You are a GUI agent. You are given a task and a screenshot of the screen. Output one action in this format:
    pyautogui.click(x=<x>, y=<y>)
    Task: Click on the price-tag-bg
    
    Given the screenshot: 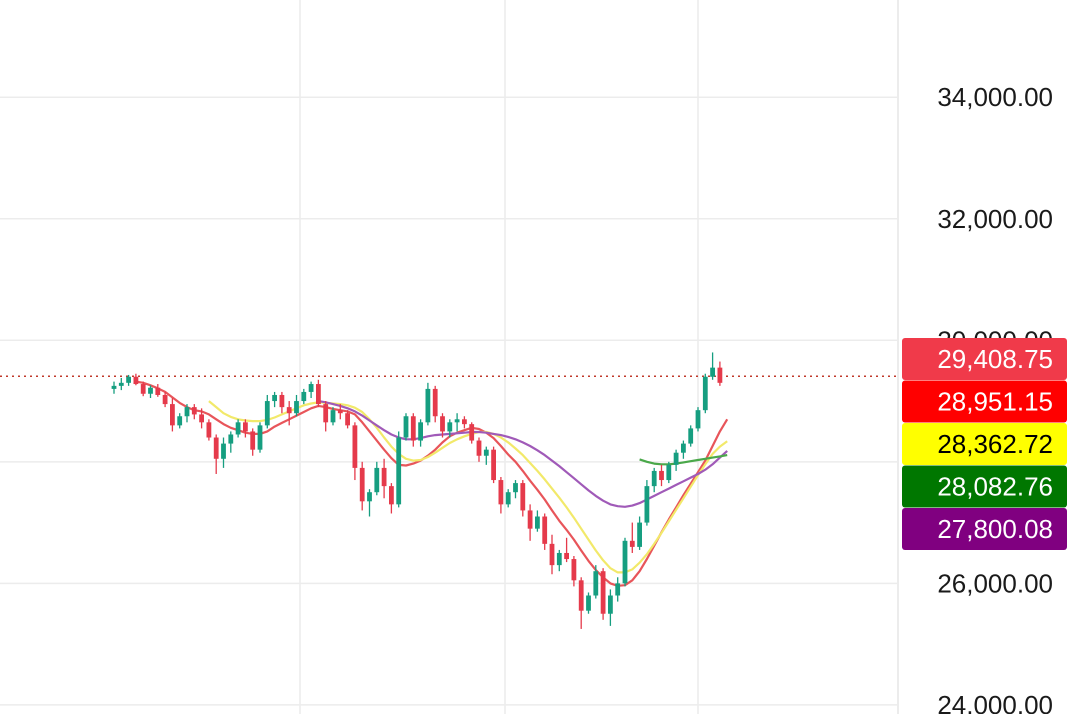 What is the action you would take?
    pyautogui.click(x=984, y=529)
    